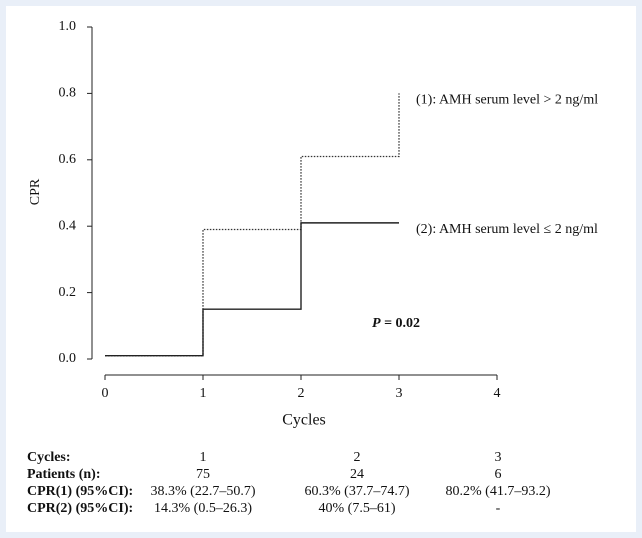 The height and width of the screenshot is (538, 642). Describe the element at coordinates (203, 508) in the screenshot. I see `table-cell: 14.3% (0.5–26.3)` at that location.